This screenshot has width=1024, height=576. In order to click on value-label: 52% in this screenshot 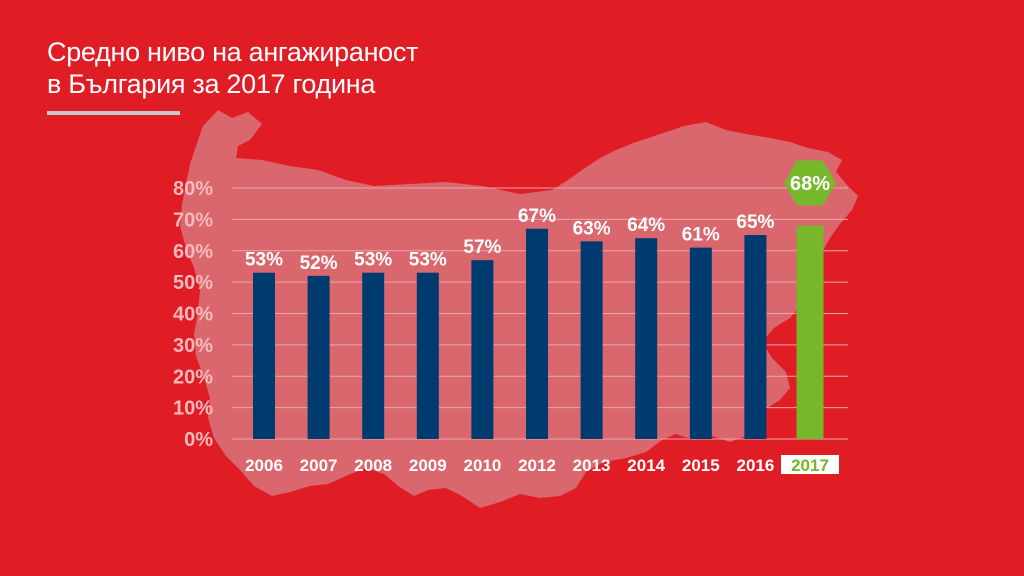, I will do `click(319, 263)`.